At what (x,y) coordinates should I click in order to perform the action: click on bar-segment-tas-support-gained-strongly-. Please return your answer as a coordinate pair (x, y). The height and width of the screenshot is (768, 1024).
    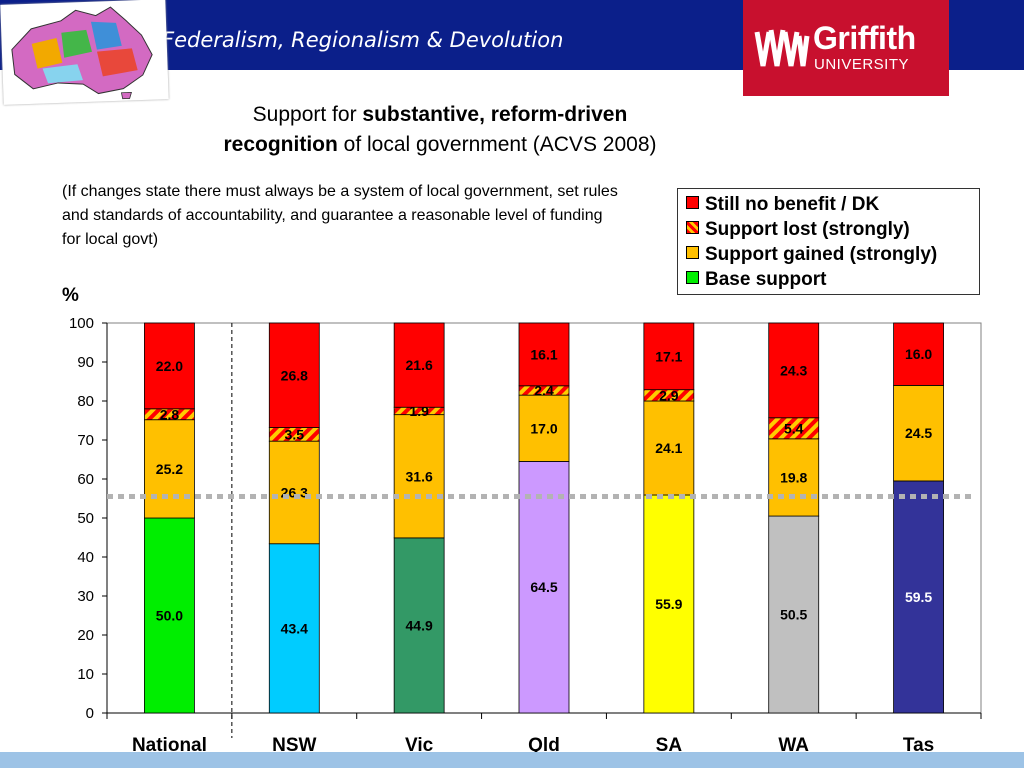
    Looking at the image, I should click on (918, 433).